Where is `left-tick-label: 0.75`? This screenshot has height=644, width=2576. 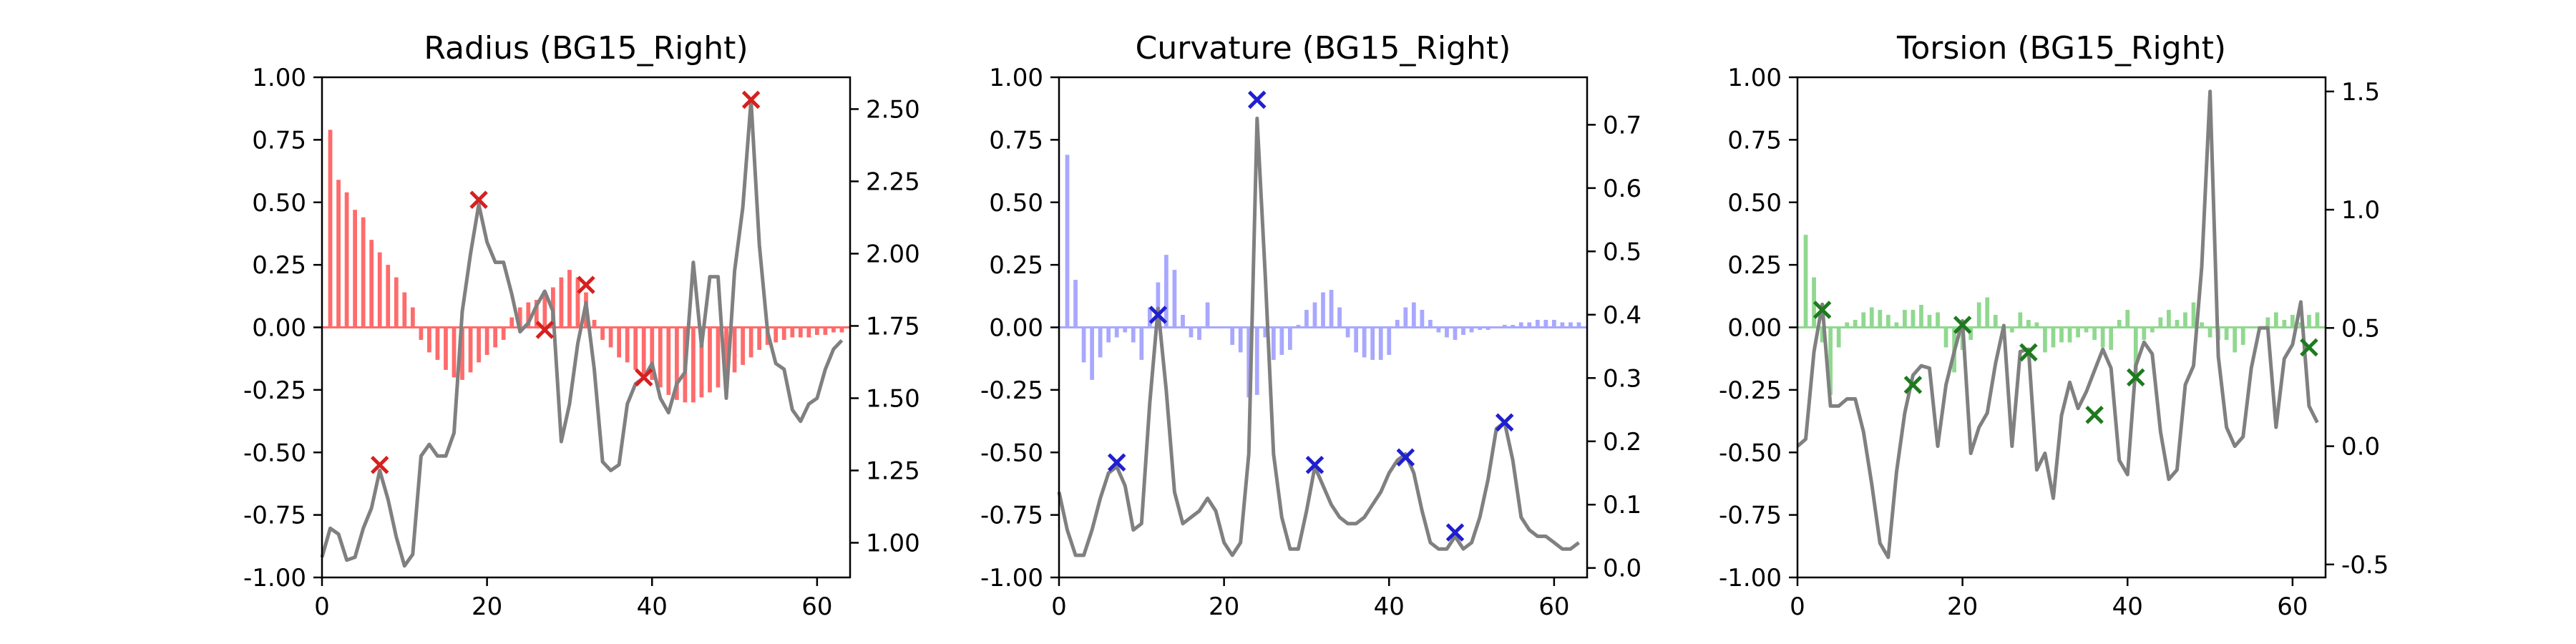
left-tick-label: 0.75 is located at coordinates (1754, 140).